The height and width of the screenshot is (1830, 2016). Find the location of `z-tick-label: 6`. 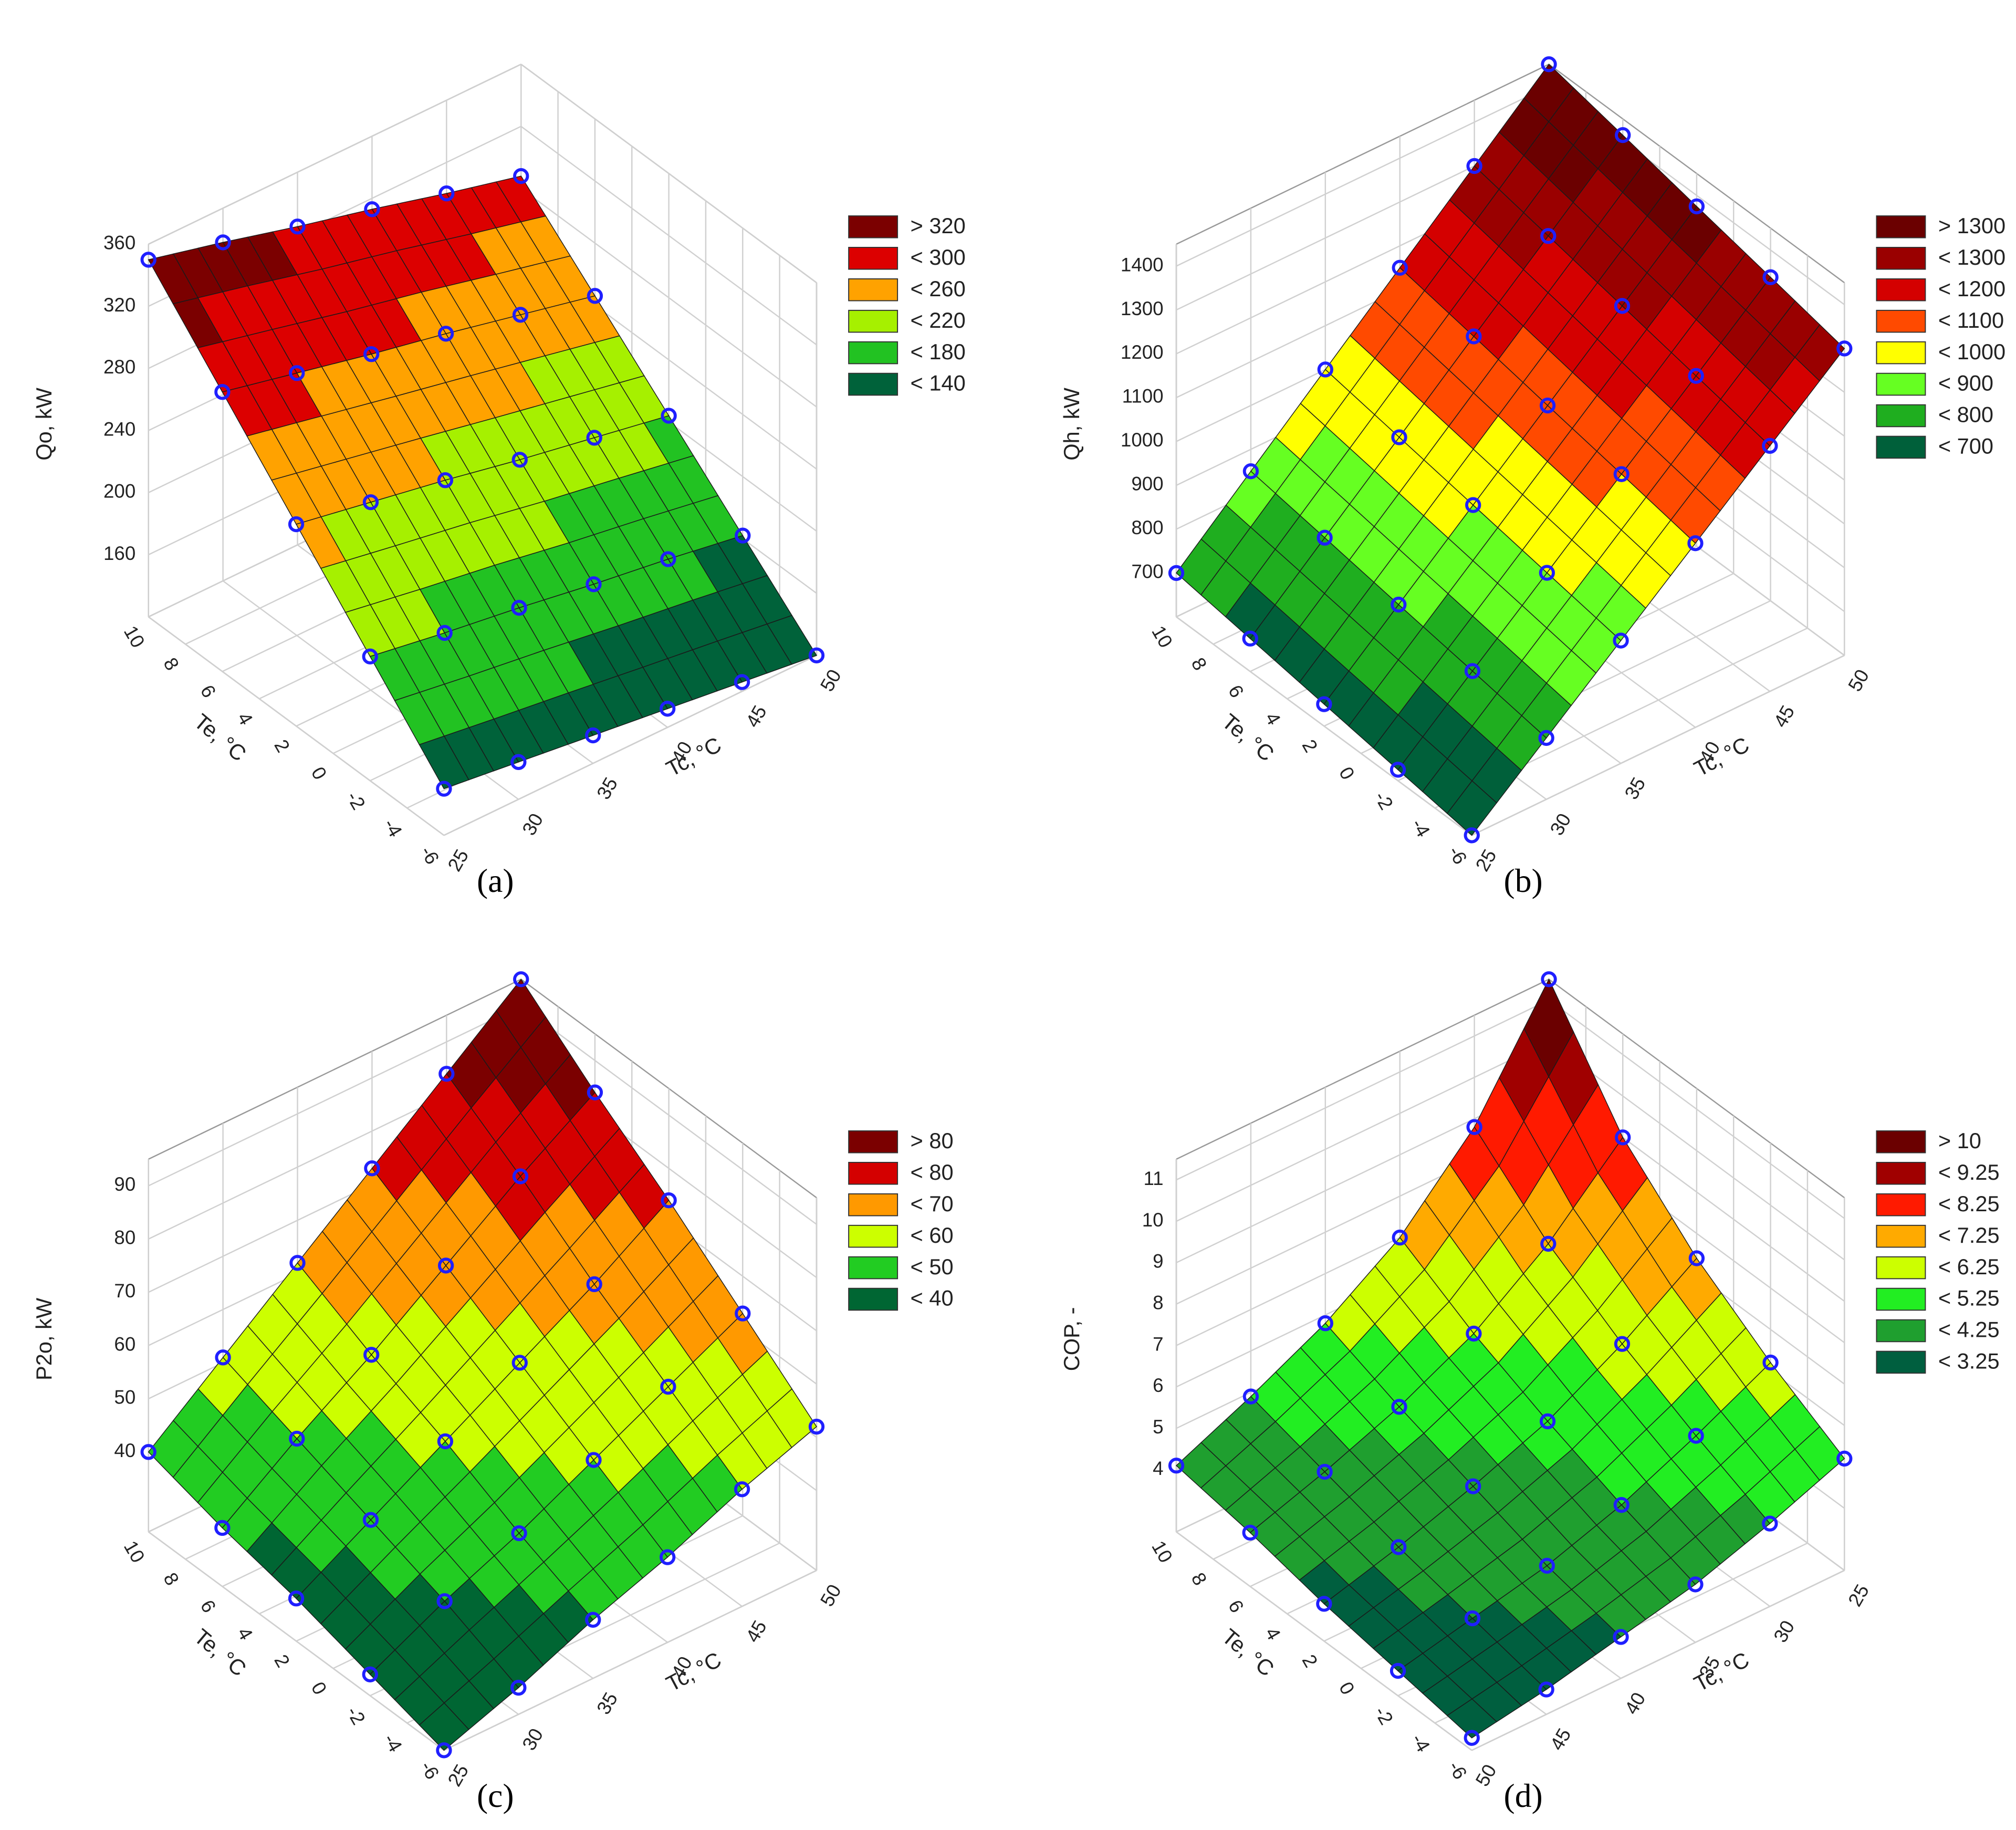

z-tick-label: 6 is located at coordinates (1158, 1385).